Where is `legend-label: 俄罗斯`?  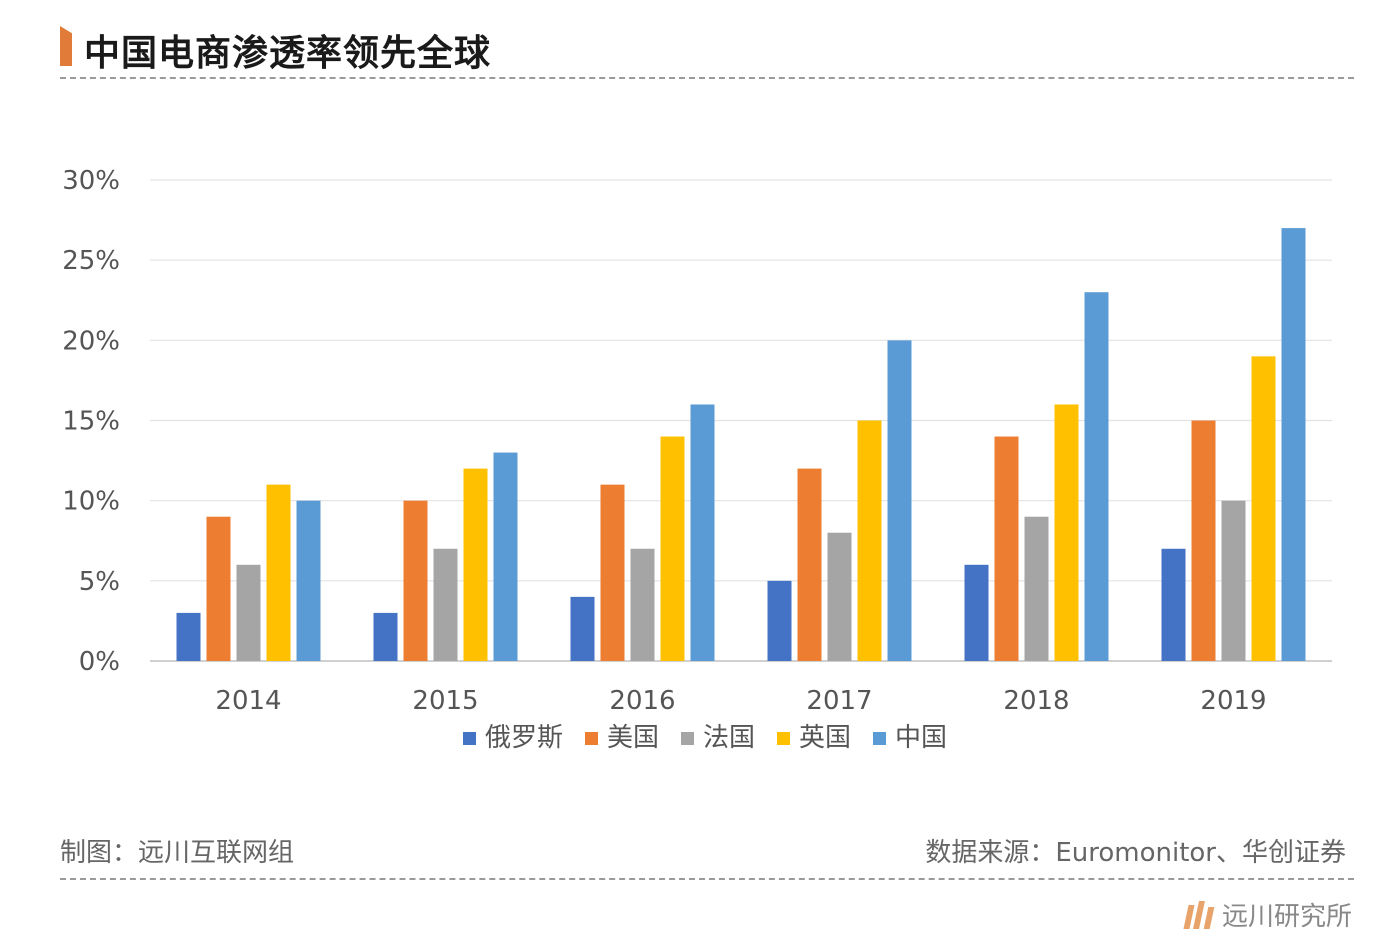
legend-label: 俄罗斯 is located at coordinates (524, 738).